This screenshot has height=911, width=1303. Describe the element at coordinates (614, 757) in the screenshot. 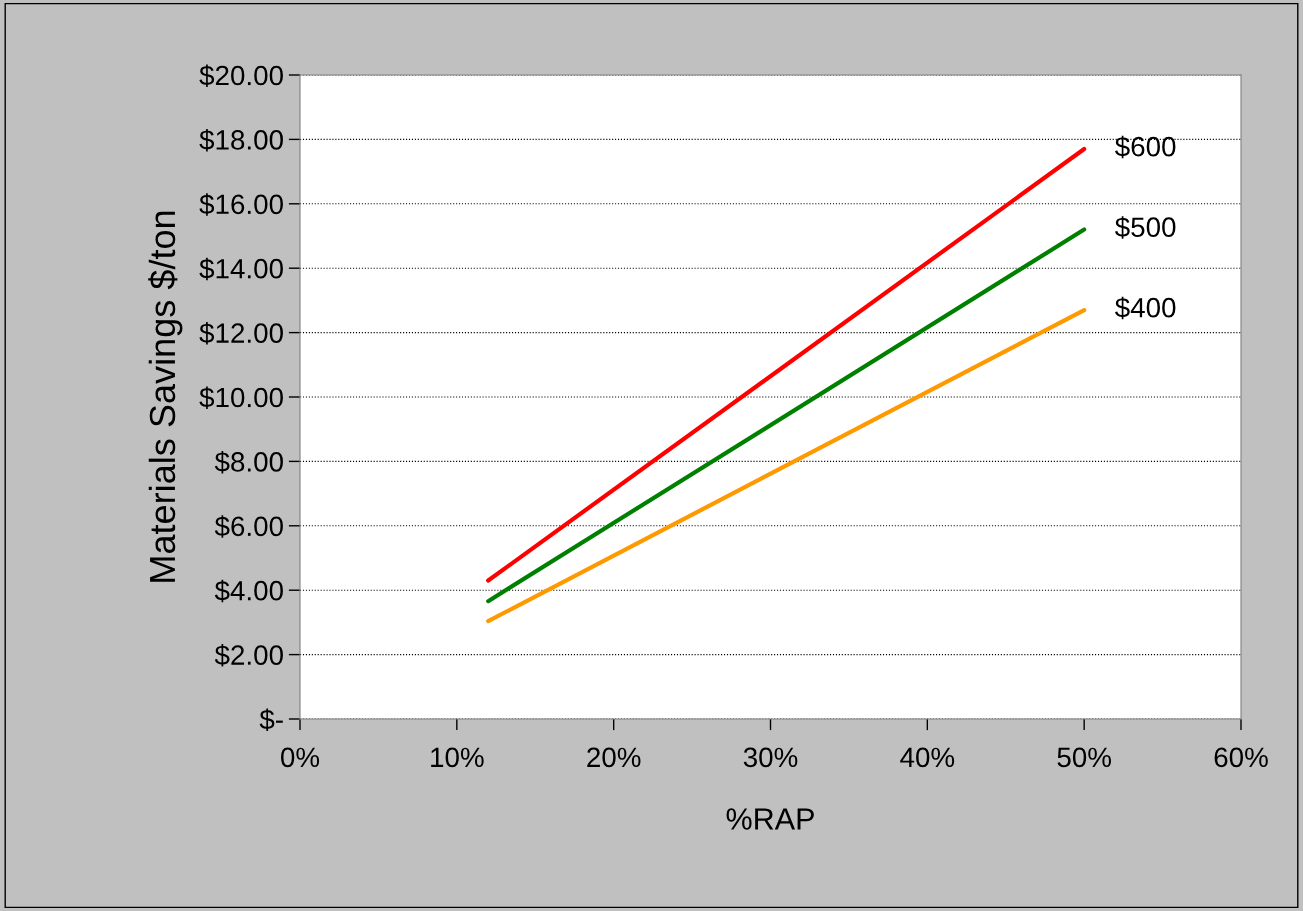

I see `x-tick-label: 20%` at that location.